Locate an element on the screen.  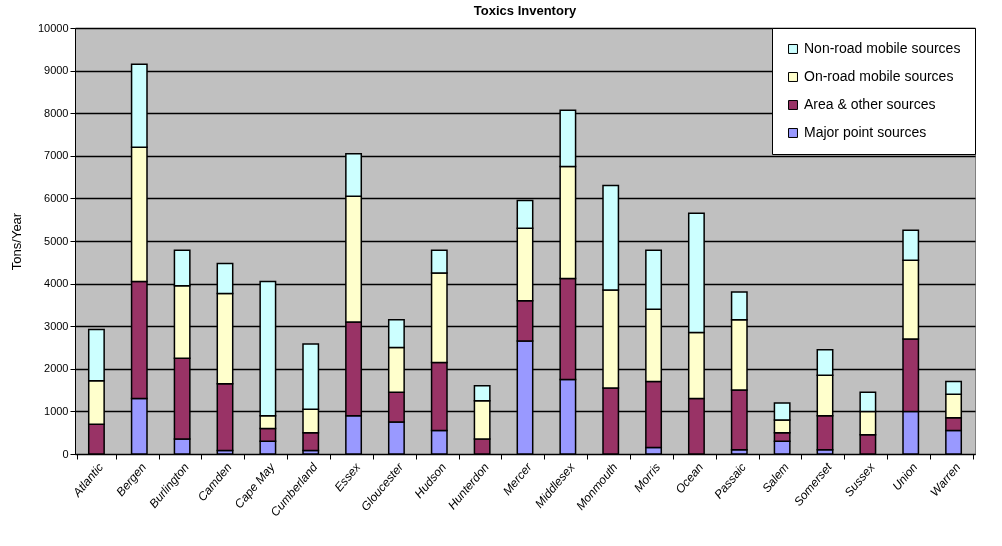
legend-label: Area & other sources is located at coordinates (870, 104).